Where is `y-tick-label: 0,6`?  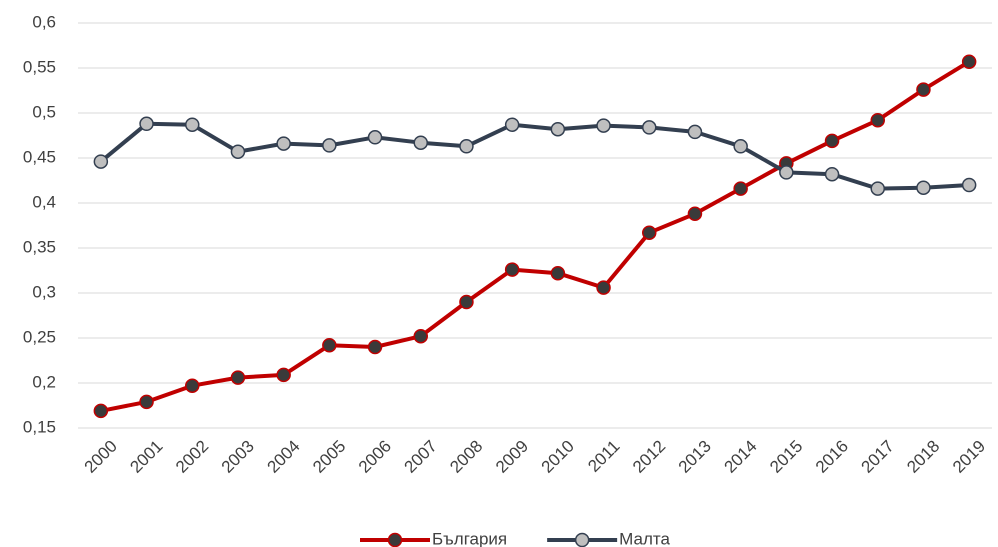
y-tick-label: 0,6 is located at coordinates (44, 21).